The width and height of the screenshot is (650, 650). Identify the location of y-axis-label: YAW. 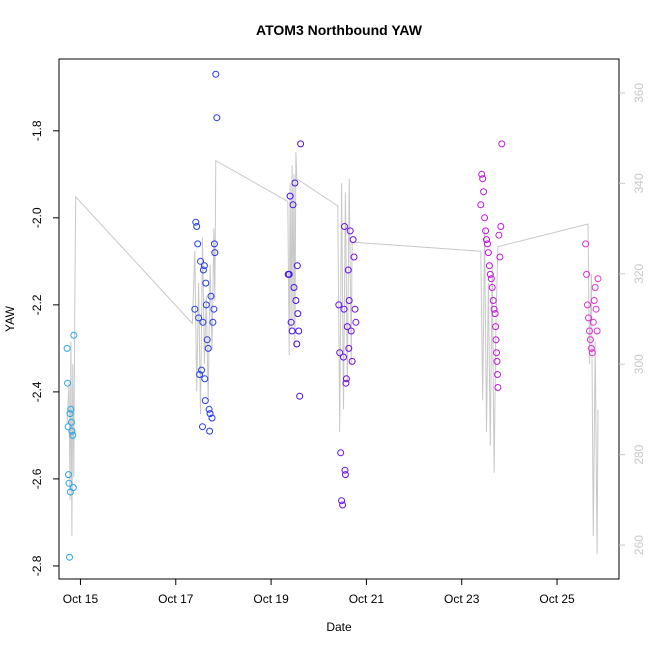
(10, 318).